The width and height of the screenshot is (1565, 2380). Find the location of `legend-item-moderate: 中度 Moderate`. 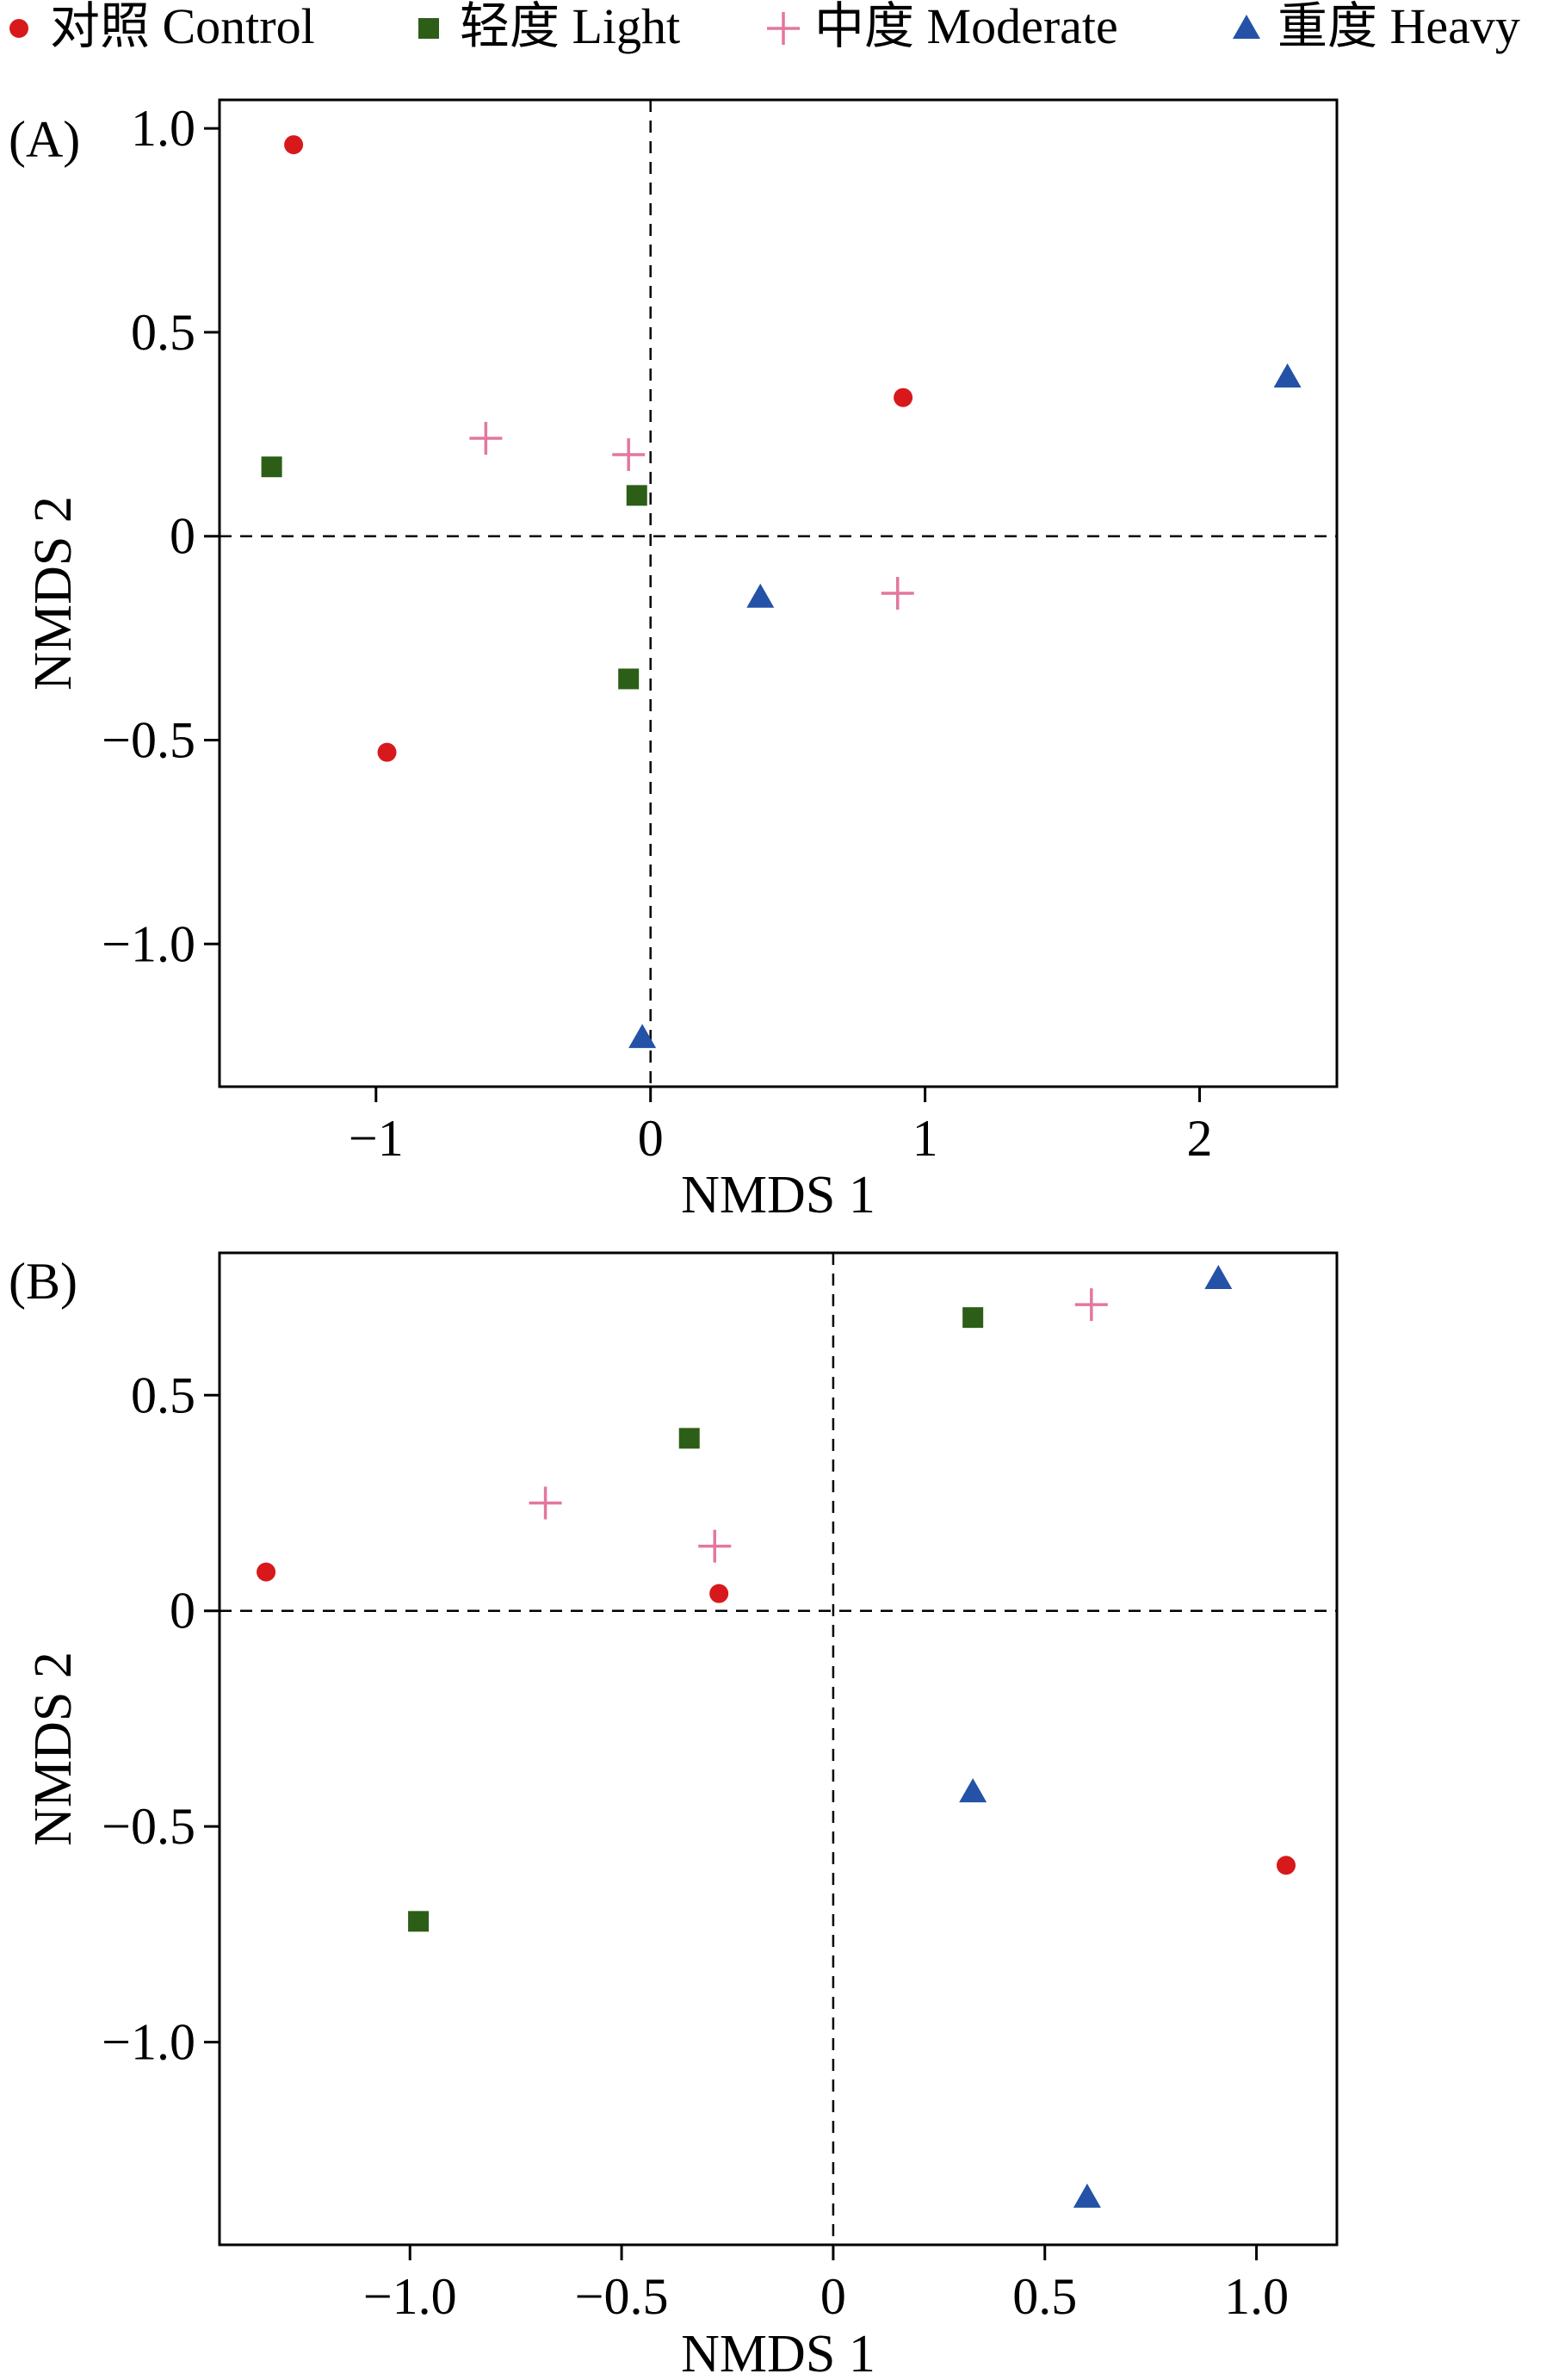

legend-item-moderate: 中度 Moderate is located at coordinates (942, 27).